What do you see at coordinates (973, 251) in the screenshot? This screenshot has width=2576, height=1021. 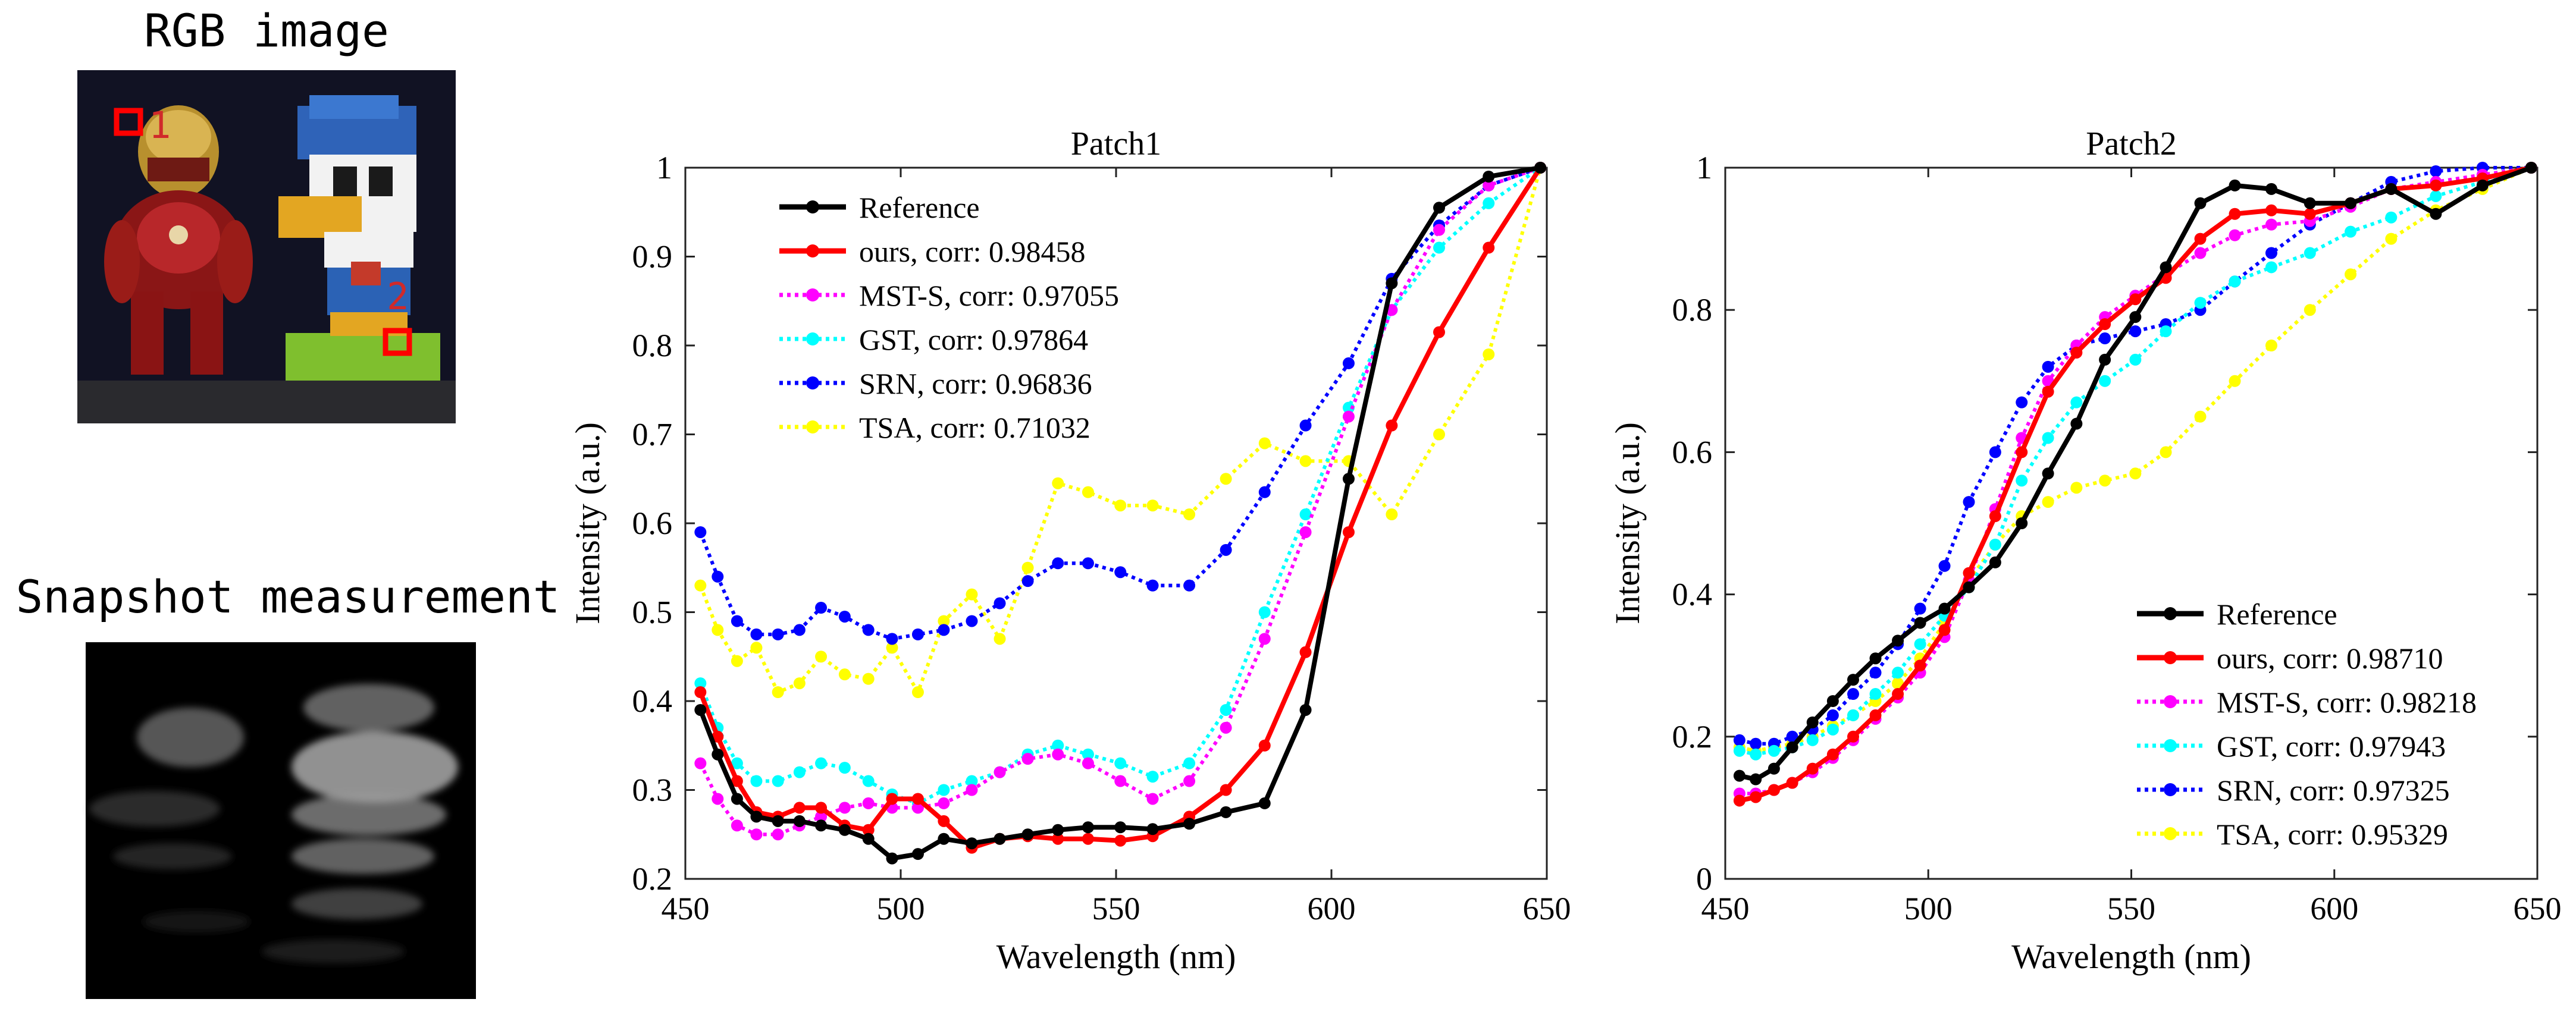 I see `legend-label-ours: ours, corr: 0.98458` at bounding box center [973, 251].